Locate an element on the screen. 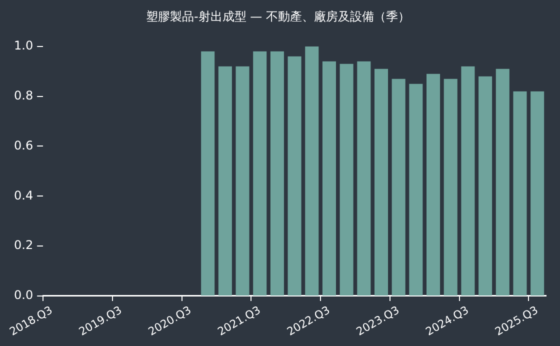 Image resolution: width=560 pixels, height=346 pixels. y-tick-label: 0.0 is located at coordinates (24, 295).